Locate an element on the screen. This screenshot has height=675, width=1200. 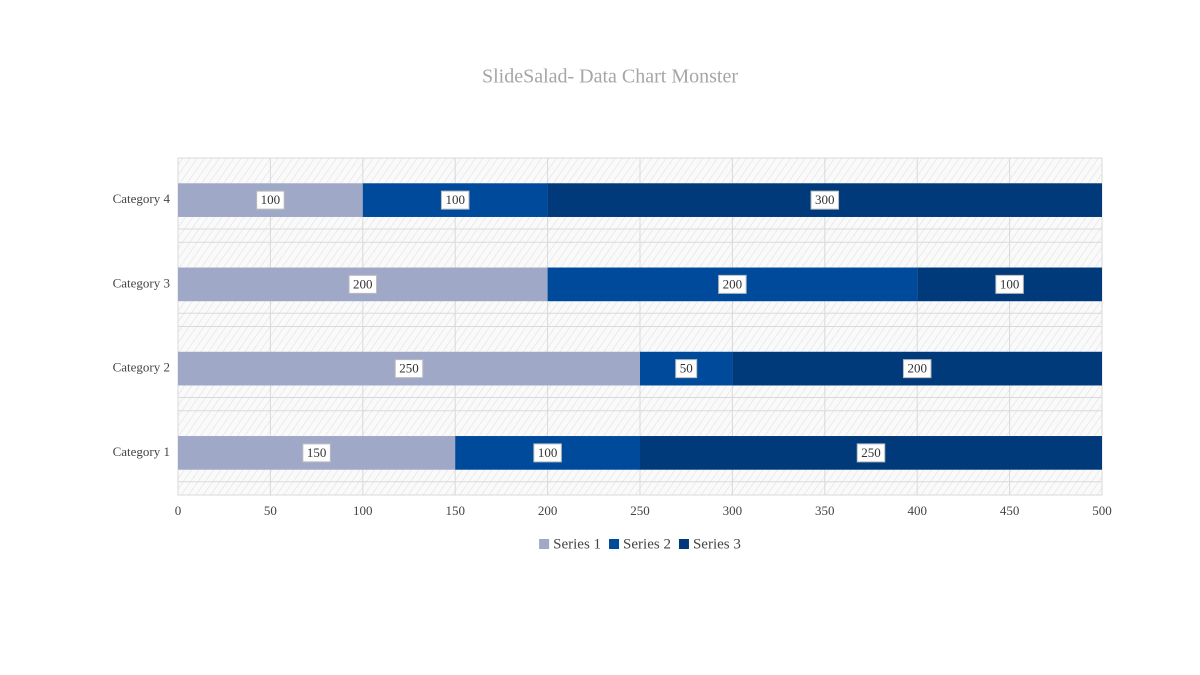
x-tick-label: 100 is located at coordinates (363, 510).